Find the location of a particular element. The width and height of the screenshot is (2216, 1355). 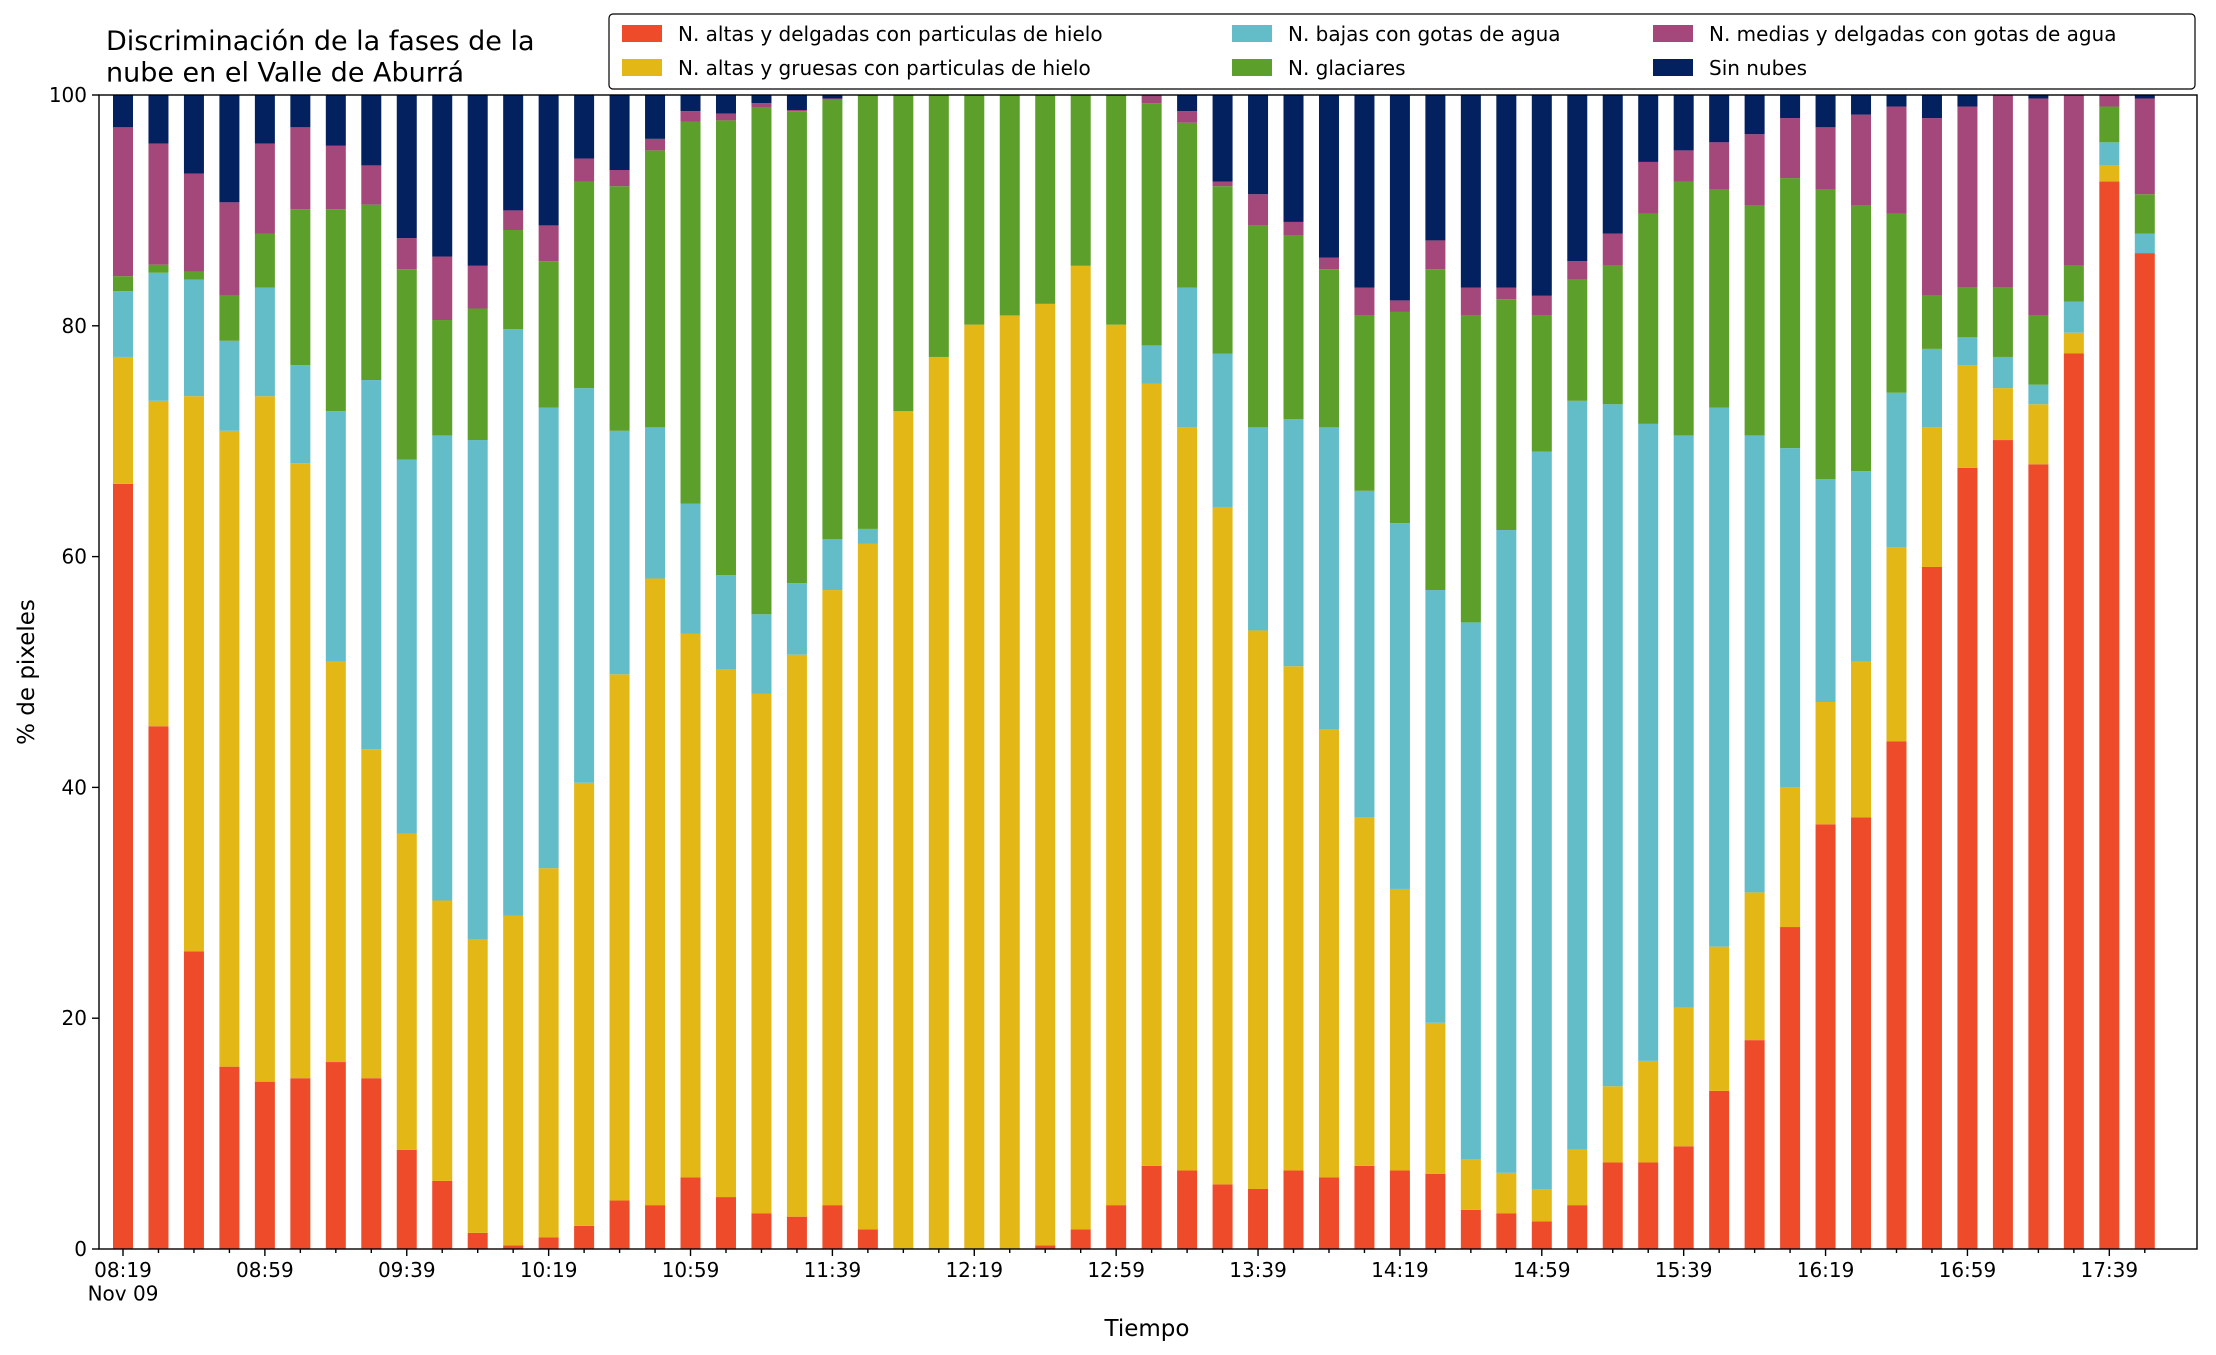

x-tick-label: 09:39 is located at coordinates (407, 1270).